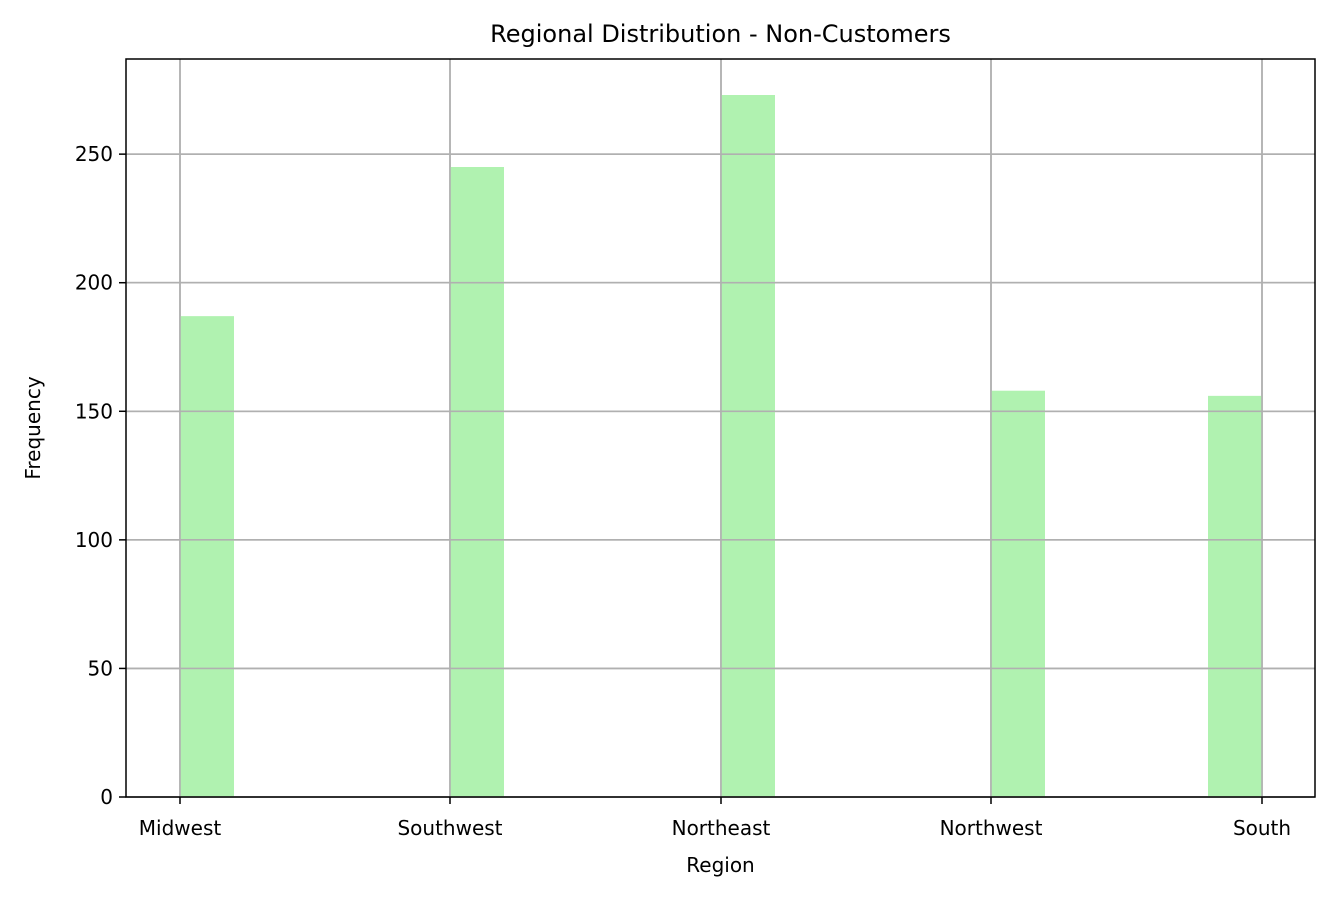  Describe the element at coordinates (94, 283) in the screenshot. I see `y-tick-label: 200` at that location.